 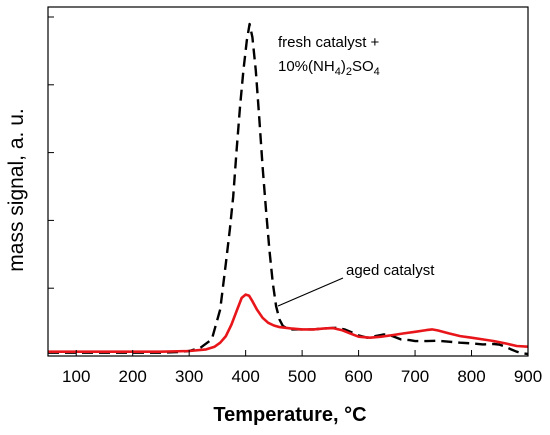 What do you see at coordinates (133, 376) in the screenshot?
I see `x-tick-label: 200` at bounding box center [133, 376].